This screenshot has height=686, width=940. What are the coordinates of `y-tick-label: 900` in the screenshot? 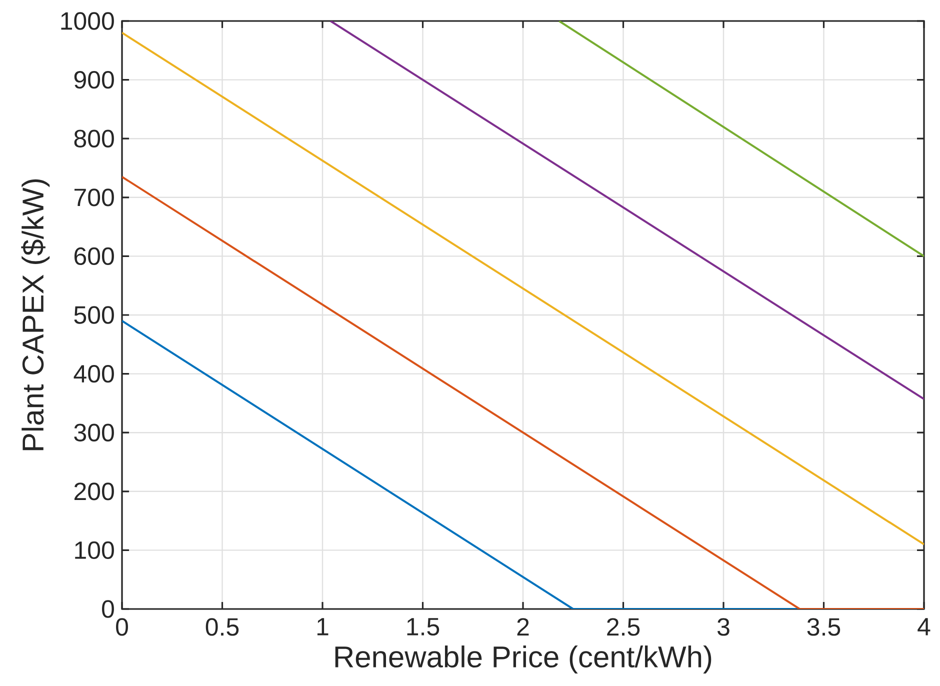 It's located at (94, 79).